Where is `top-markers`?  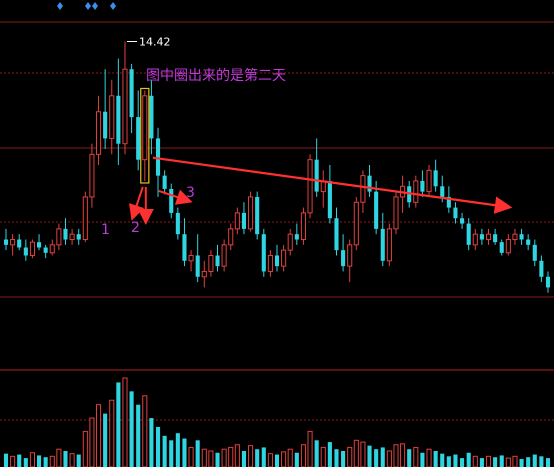 top-markers is located at coordinates (86, 6).